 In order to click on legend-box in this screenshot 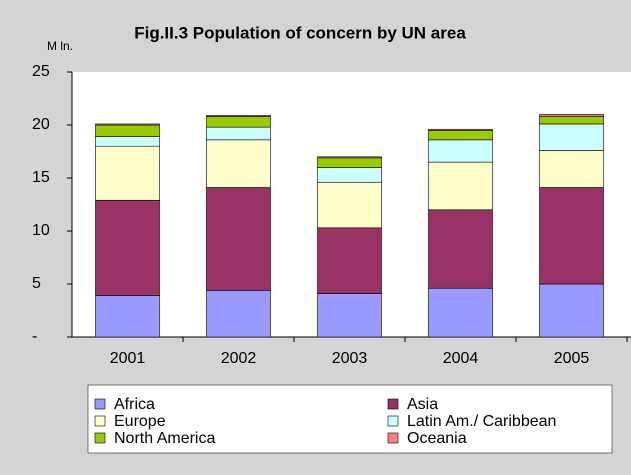, I will do `click(350, 419)`.